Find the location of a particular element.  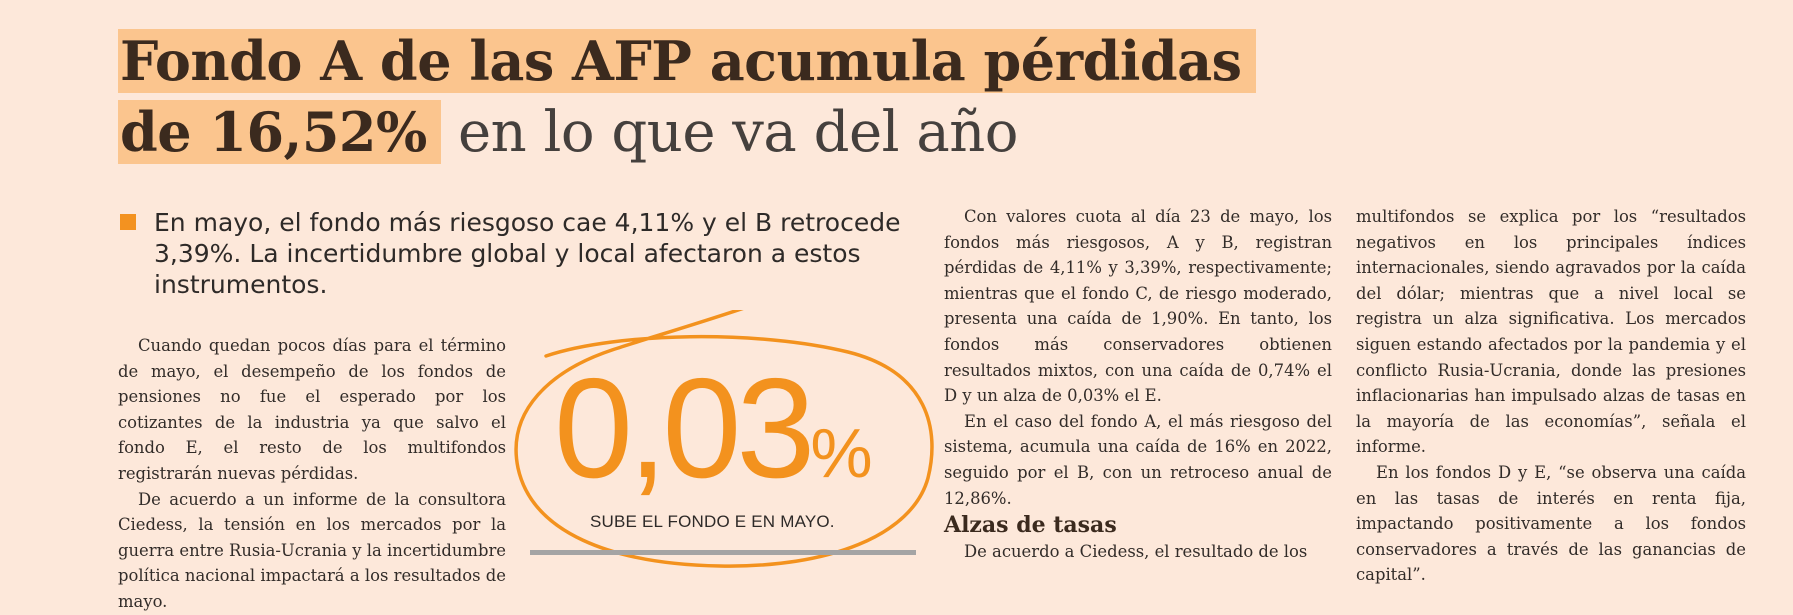

headline-line-2: de 16,52% en lo que va del año is located at coordinates (687, 132).